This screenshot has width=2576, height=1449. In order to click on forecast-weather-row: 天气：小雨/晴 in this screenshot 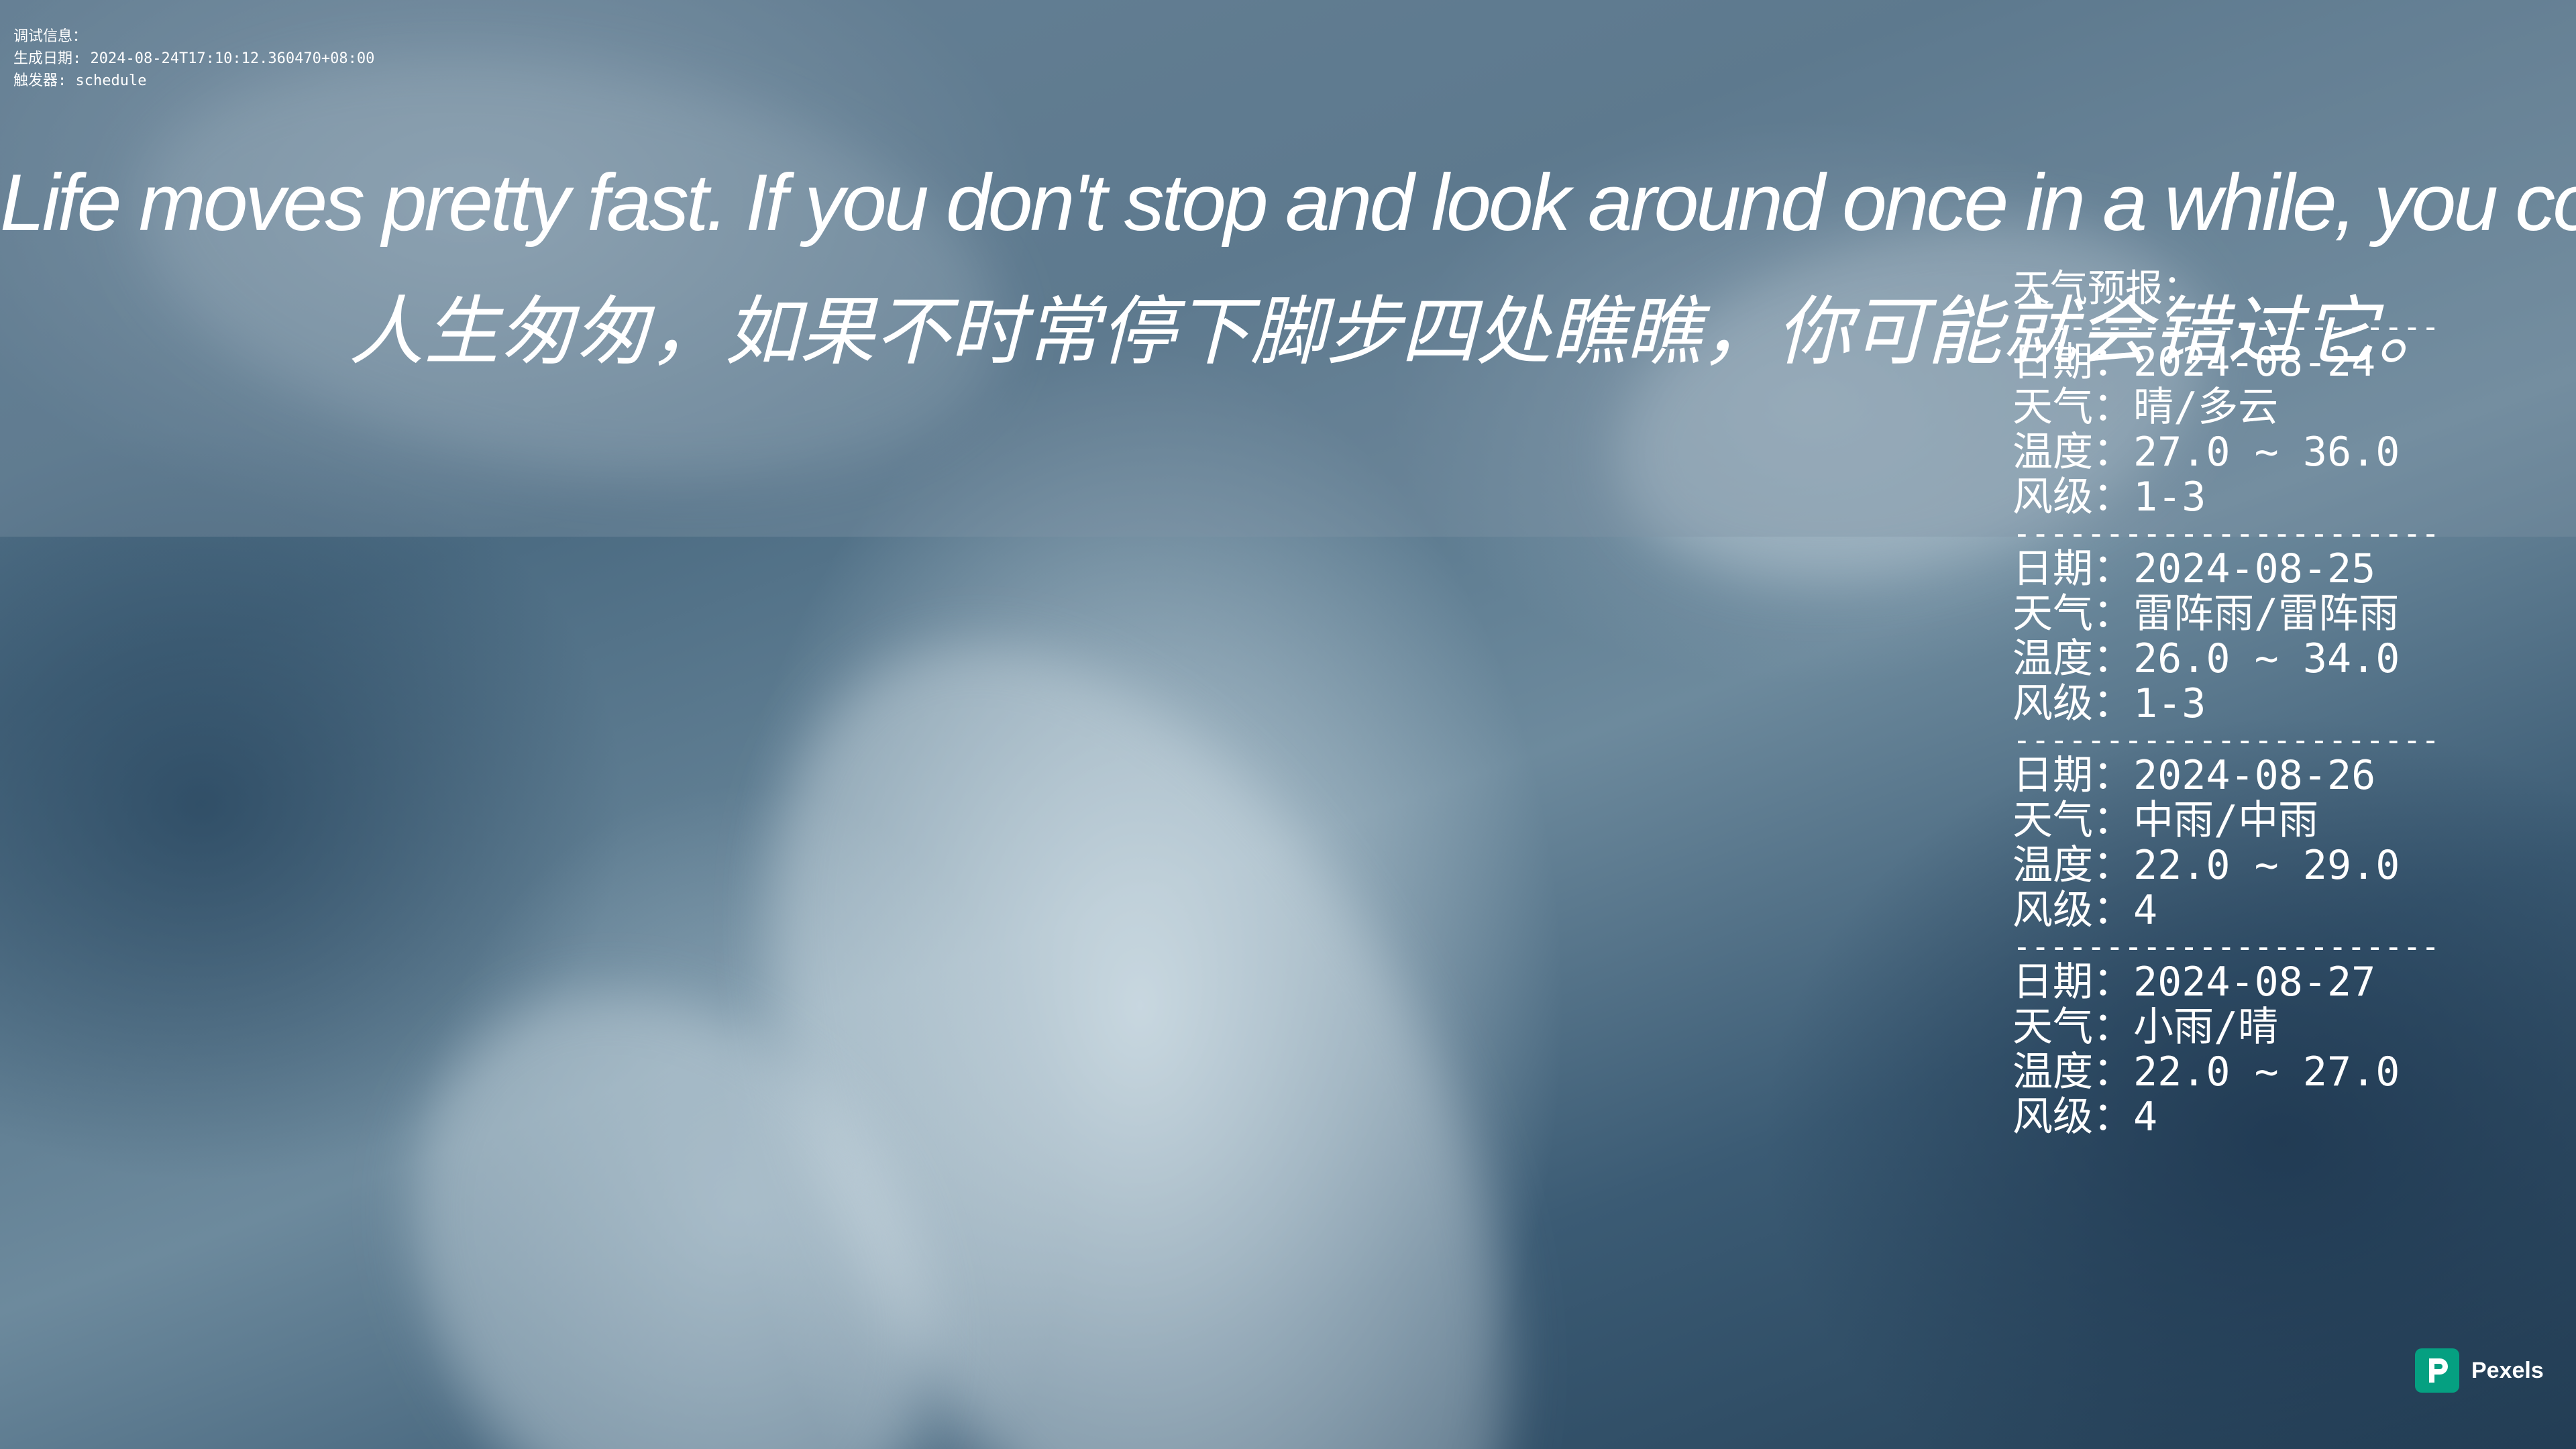, I will do `click(2145, 1027)`.